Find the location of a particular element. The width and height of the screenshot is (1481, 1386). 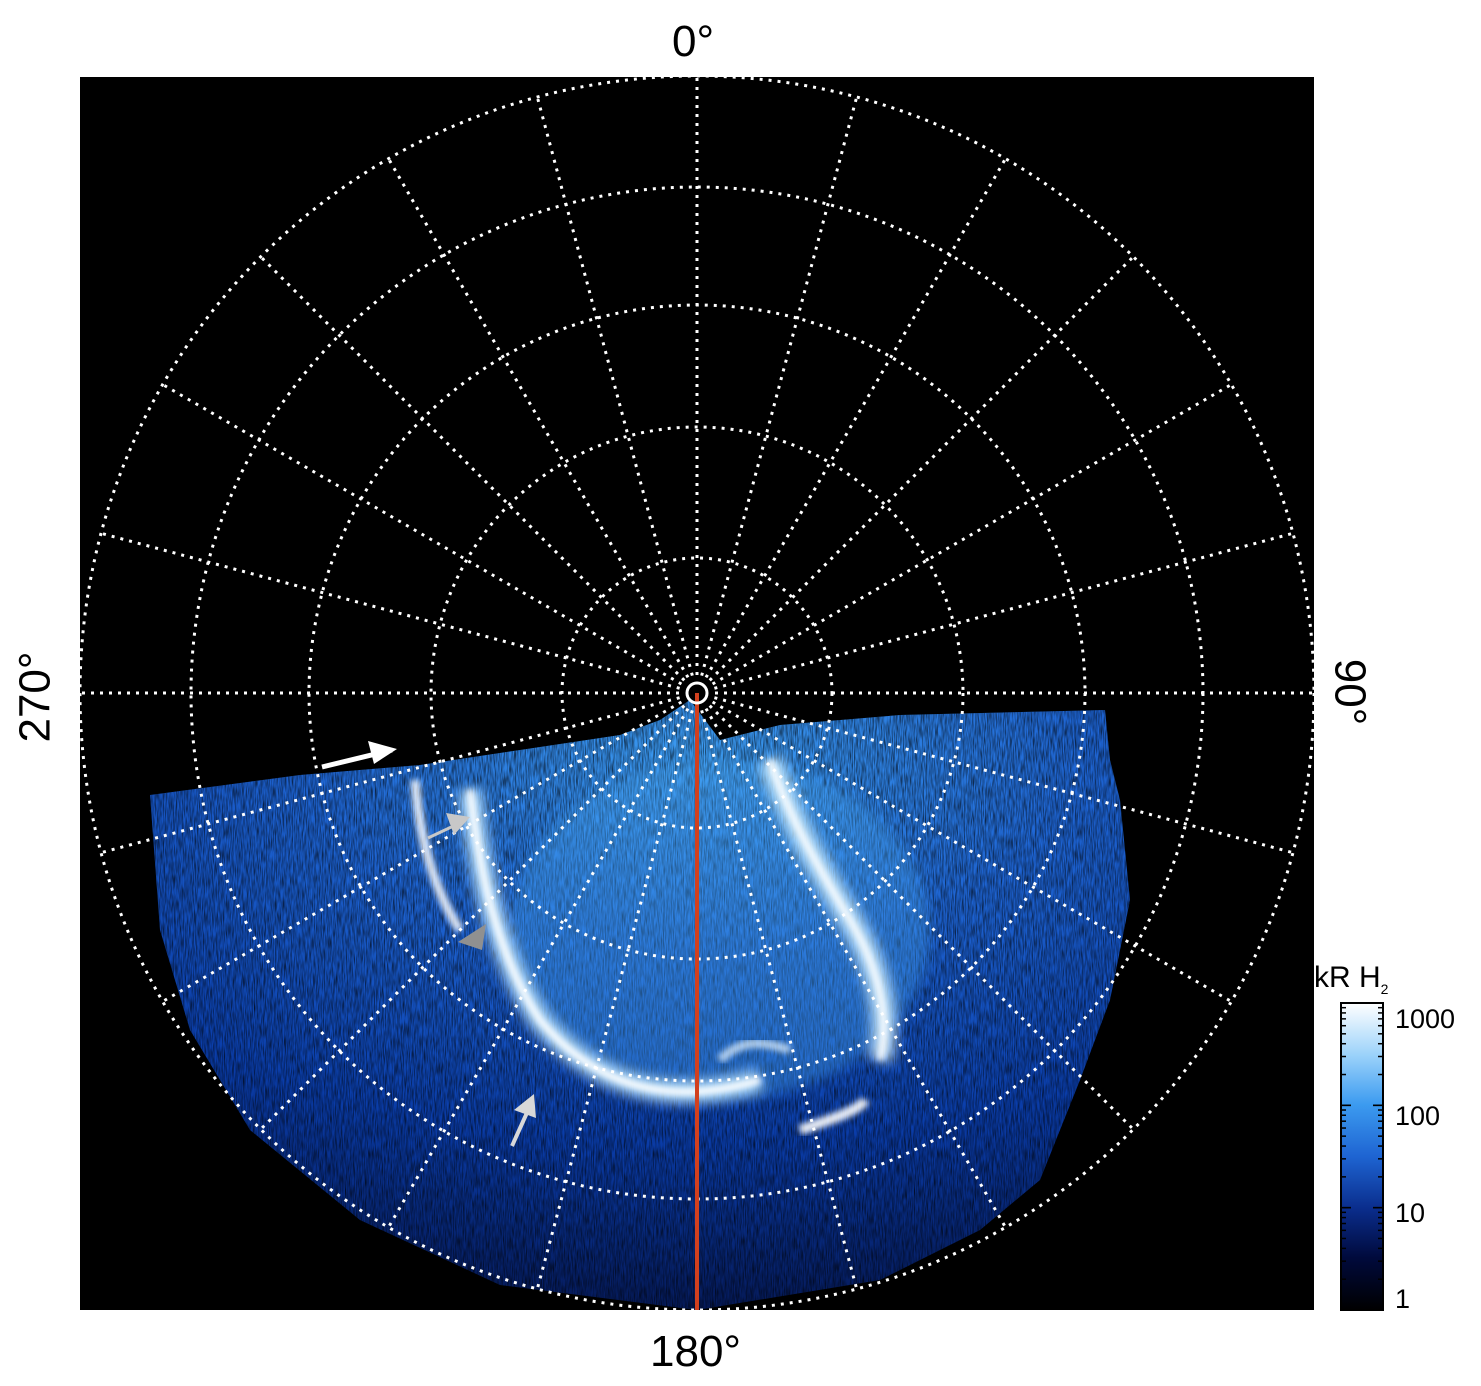

colorbar-tick-label: 1 is located at coordinates (1403, 1299).